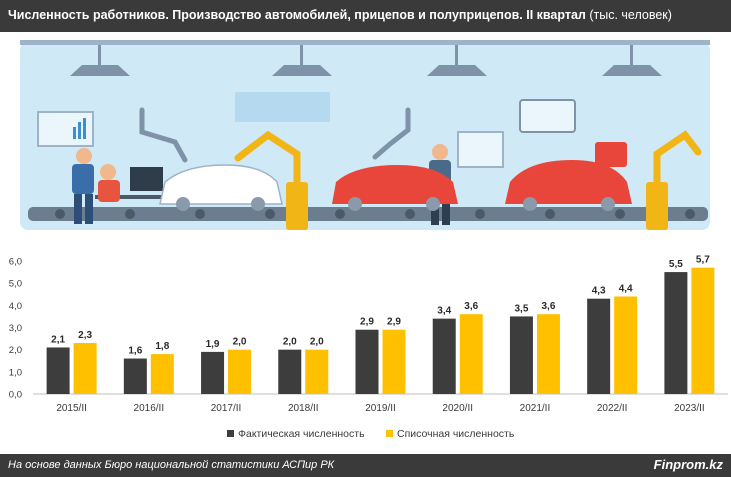 The height and width of the screenshot is (477, 731). I want to click on x-tick-label: 2020/II, so click(457, 408).